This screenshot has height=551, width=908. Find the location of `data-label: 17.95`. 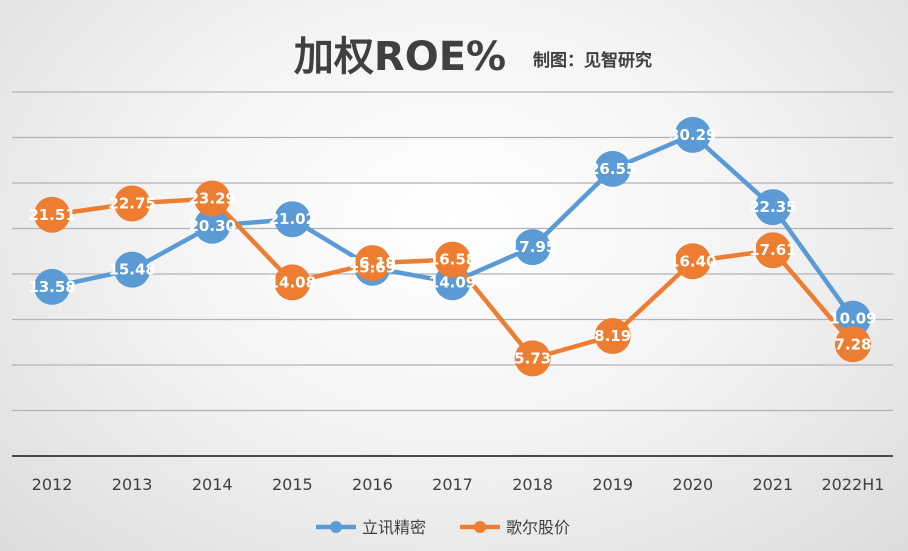

data-label: 17.95 is located at coordinates (532, 247).